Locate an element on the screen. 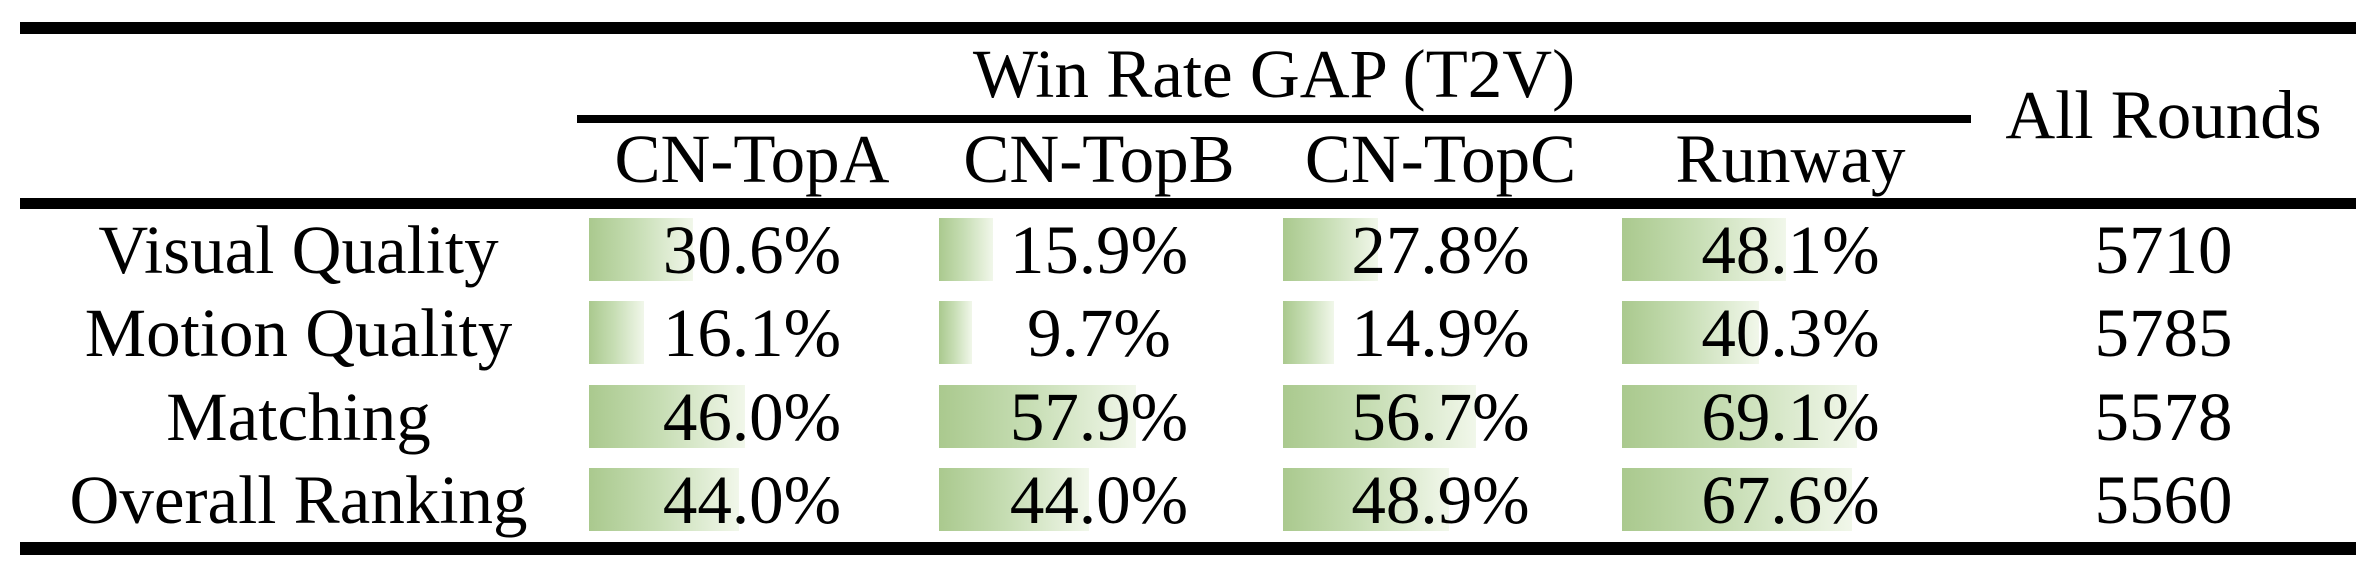  percent-value: 15.9% is located at coordinates (1099, 249).